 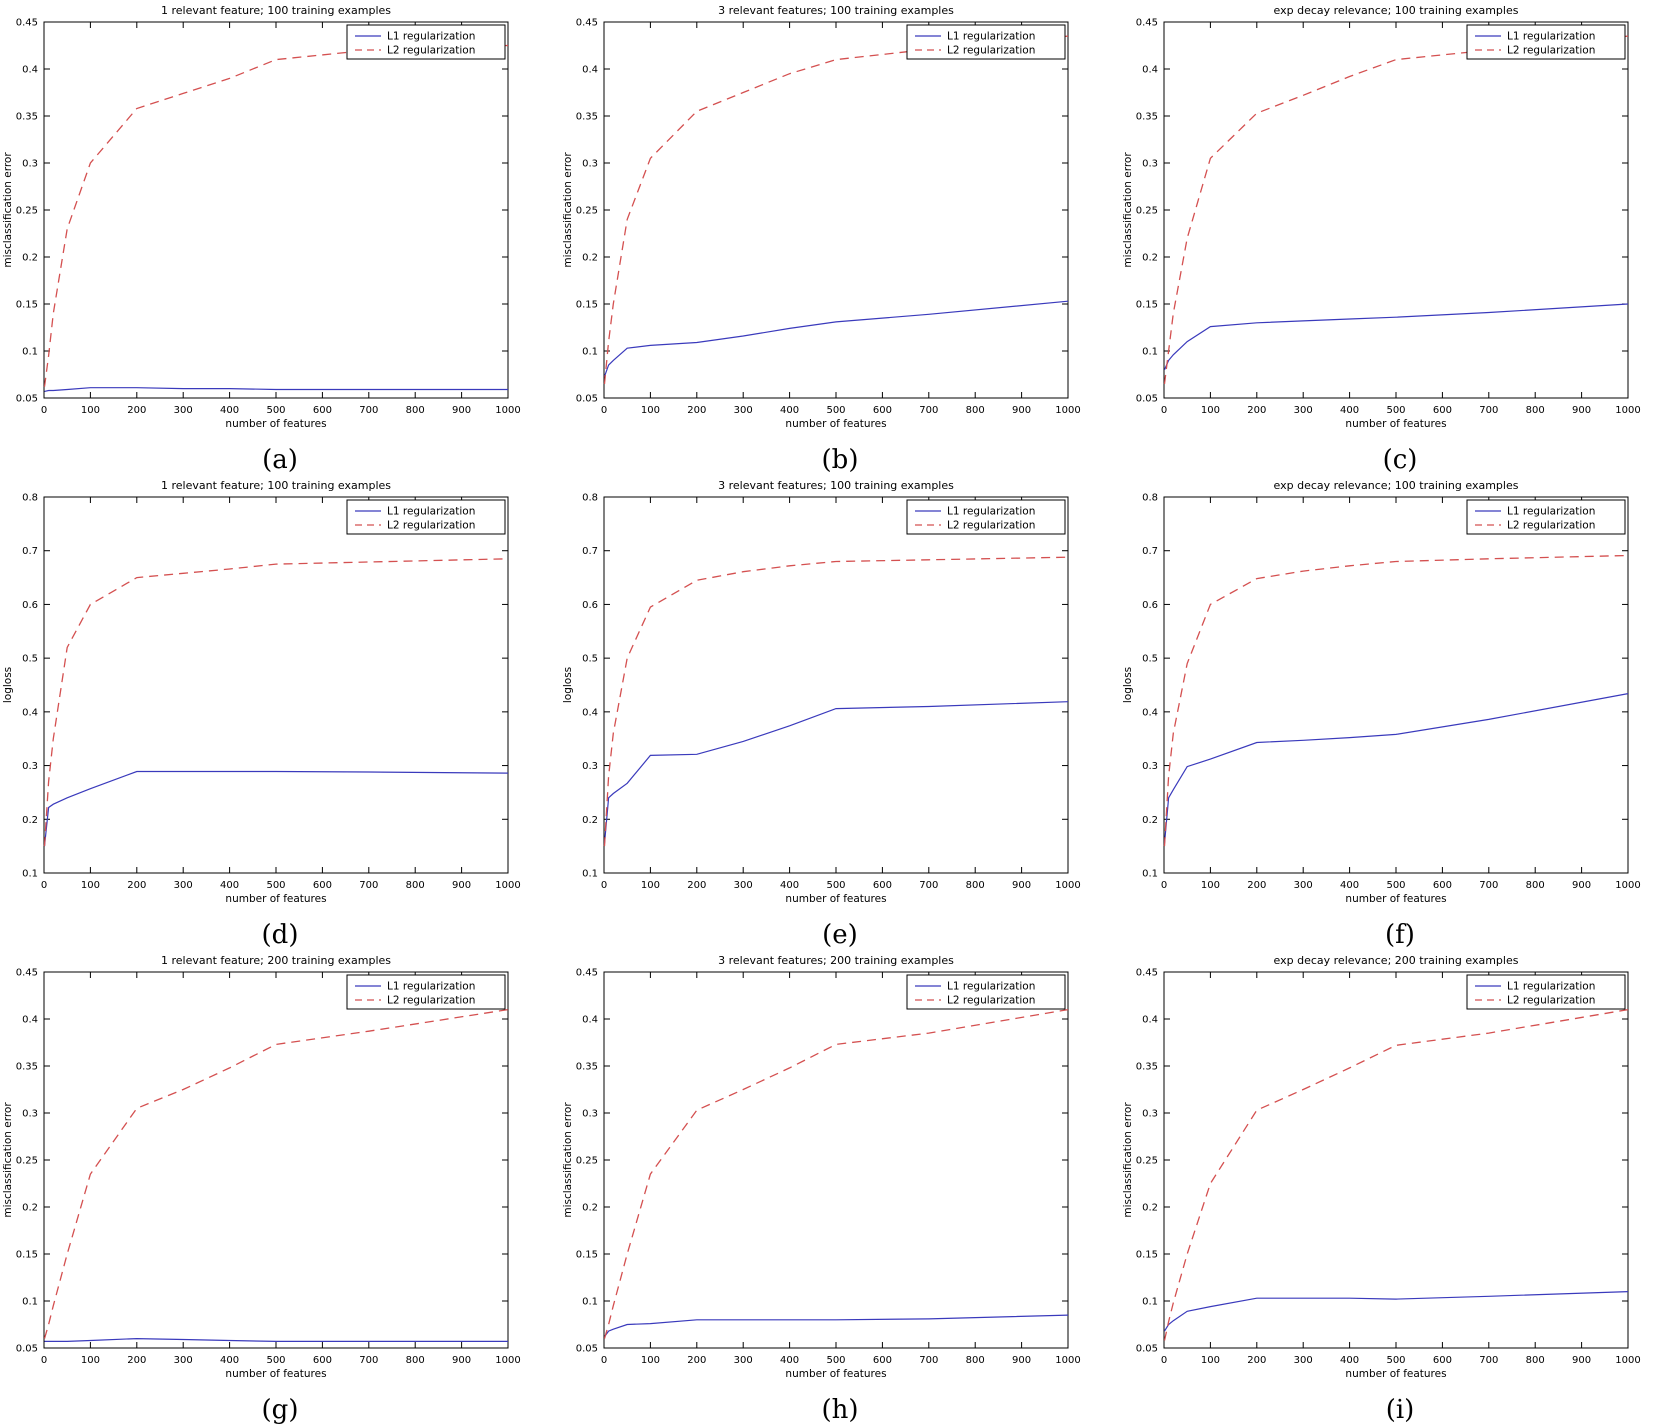 What do you see at coordinates (1147, 1255) in the screenshot?
I see `y-tick-label: 0.15` at bounding box center [1147, 1255].